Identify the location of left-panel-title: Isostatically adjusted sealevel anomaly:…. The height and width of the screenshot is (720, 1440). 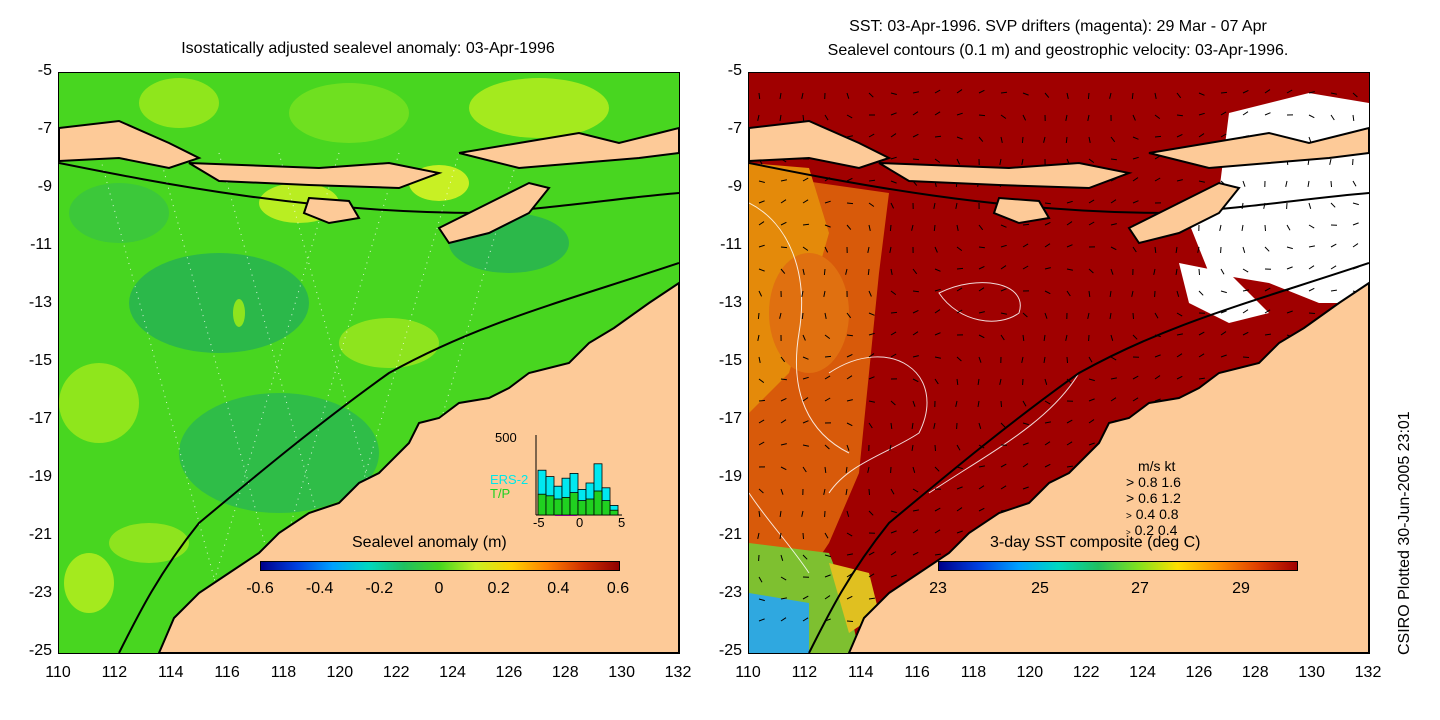
(368, 48).